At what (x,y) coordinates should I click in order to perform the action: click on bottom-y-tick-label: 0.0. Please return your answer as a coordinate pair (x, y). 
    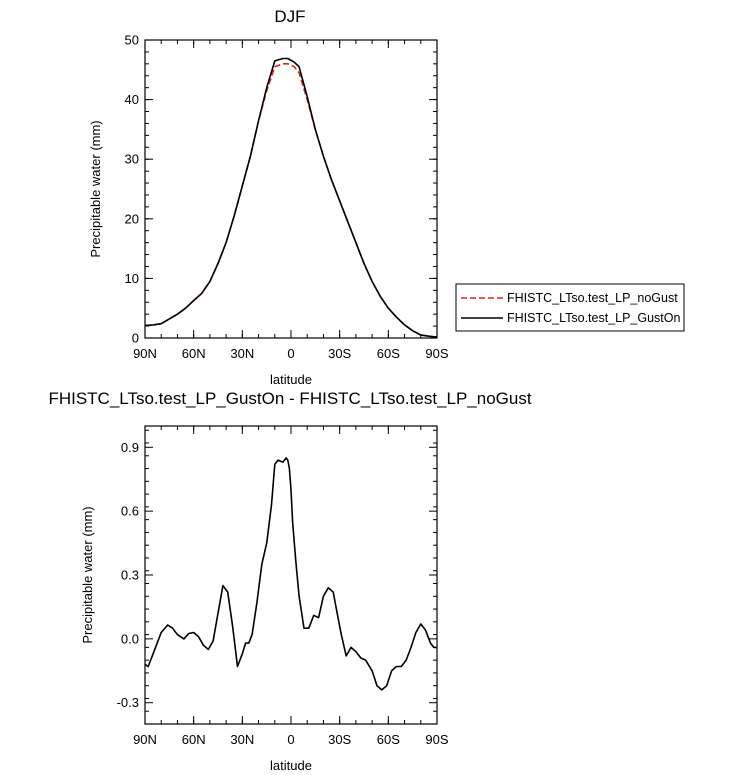
    Looking at the image, I should click on (130, 638).